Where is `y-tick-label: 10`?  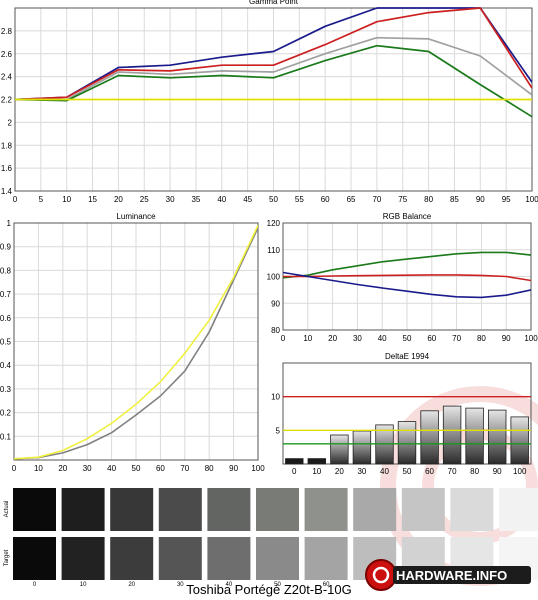 y-tick-label: 10 is located at coordinates (275, 397).